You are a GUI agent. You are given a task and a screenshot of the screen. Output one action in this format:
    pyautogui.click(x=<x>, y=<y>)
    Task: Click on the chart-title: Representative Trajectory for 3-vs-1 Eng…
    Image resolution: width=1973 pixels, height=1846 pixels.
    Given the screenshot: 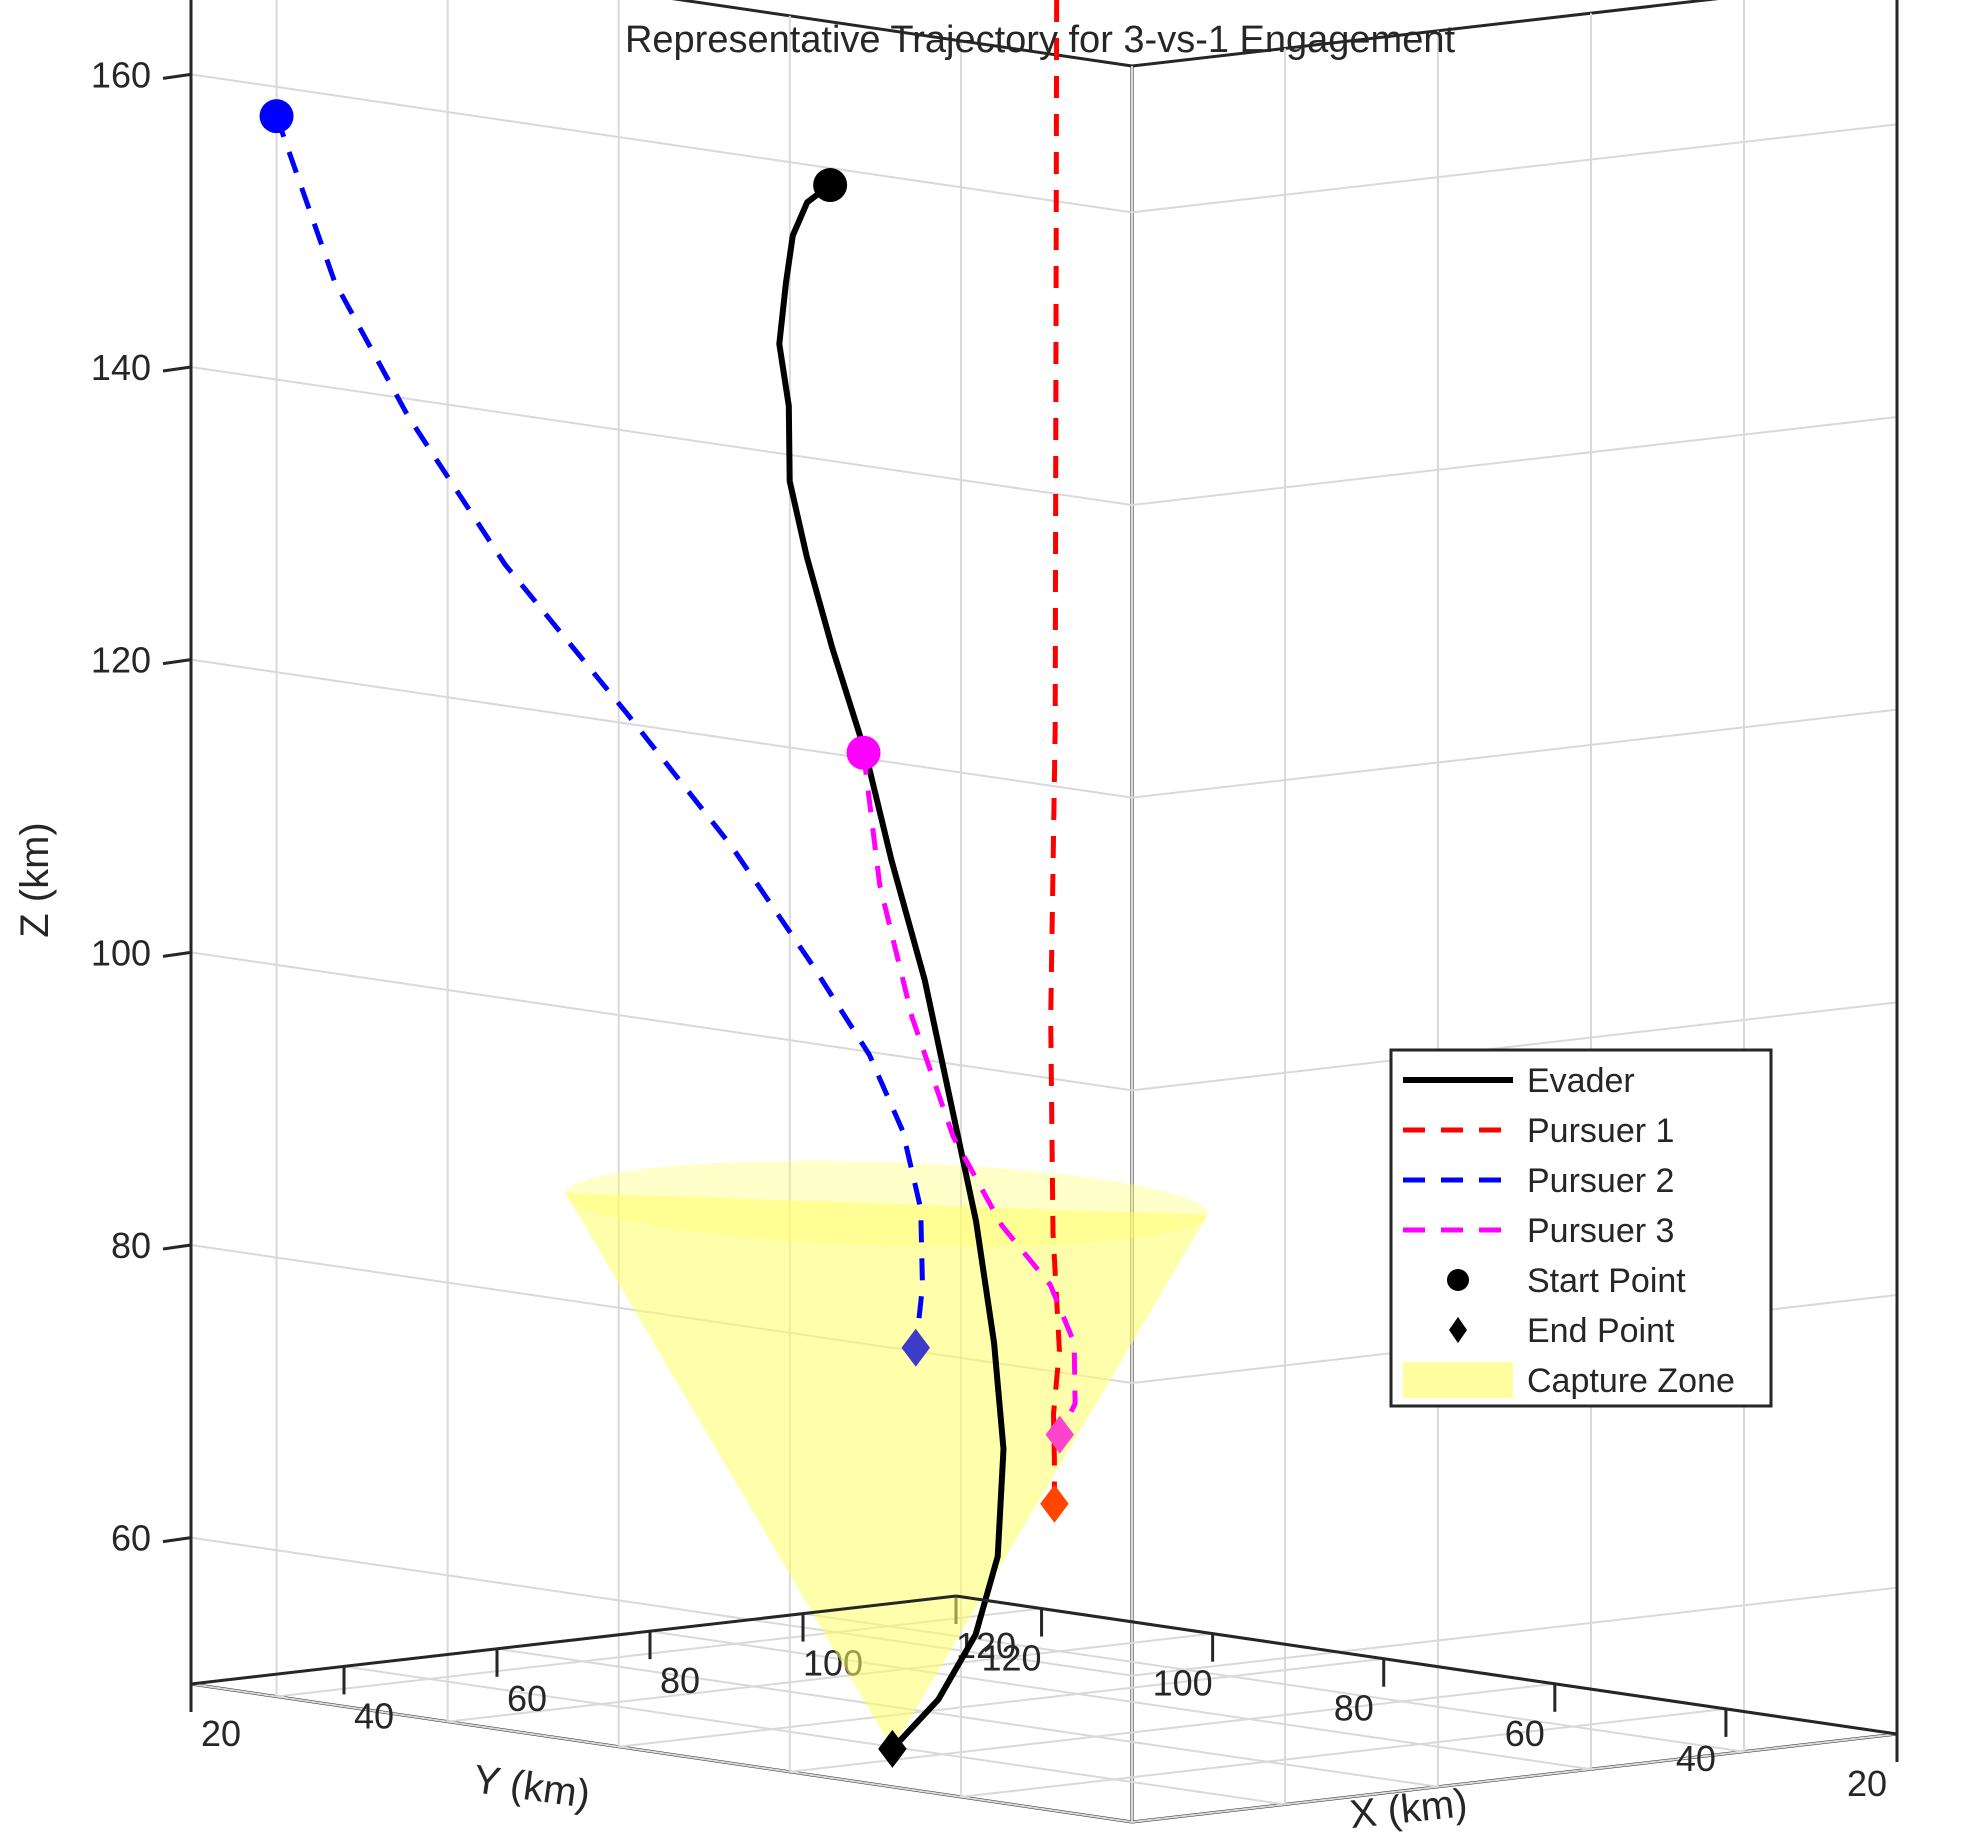 What is the action you would take?
    pyautogui.click(x=1040, y=40)
    